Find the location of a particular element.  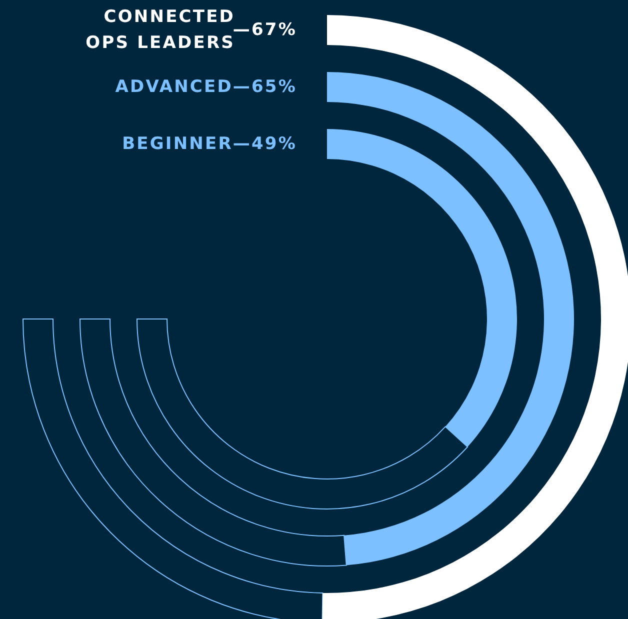

category-label: ADVANCED is located at coordinates (174, 87).